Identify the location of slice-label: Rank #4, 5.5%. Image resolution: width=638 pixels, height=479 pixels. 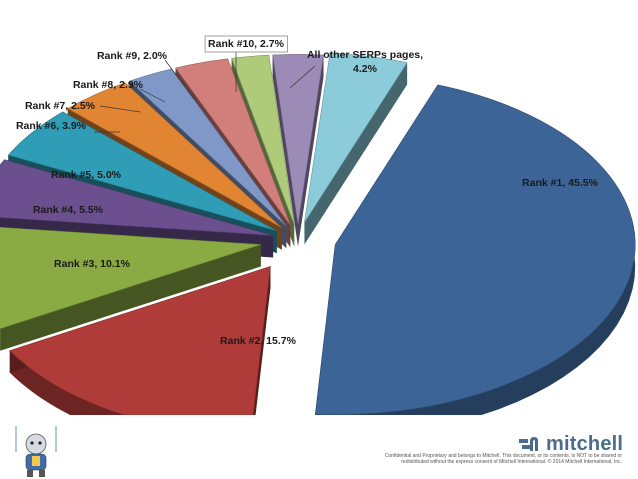
(68, 210).